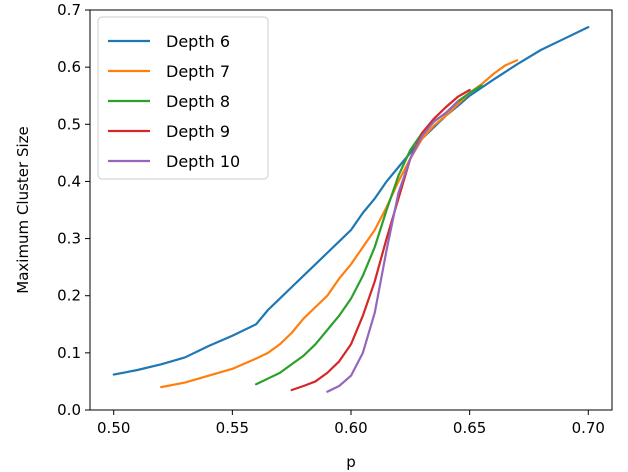  Describe the element at coordinates (113, 428) in the screenshot. I see `x-tick-label: 0.50` at that location.